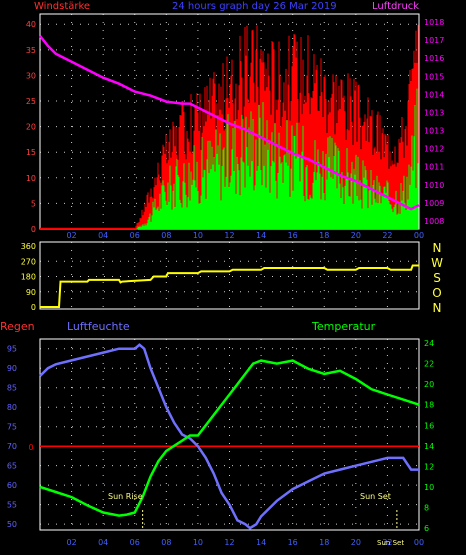  What do you see at coordinates (12, 388) in the screenshot?
I see `humidity-tick-label: 85` at bounding box center [12, 388].